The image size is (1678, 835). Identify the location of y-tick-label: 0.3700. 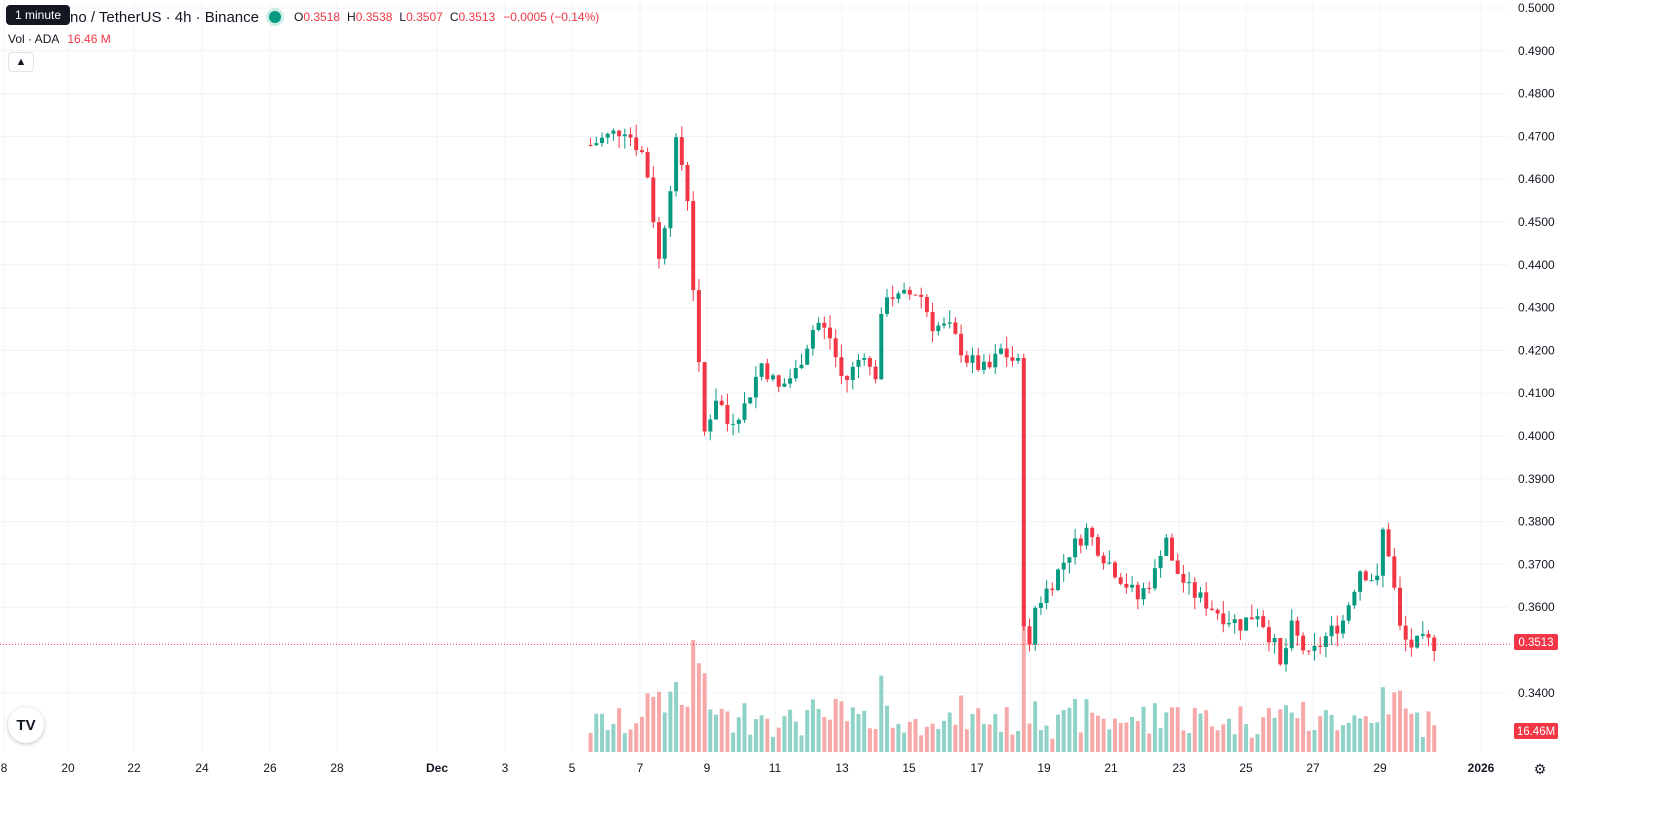
(1536, 564).